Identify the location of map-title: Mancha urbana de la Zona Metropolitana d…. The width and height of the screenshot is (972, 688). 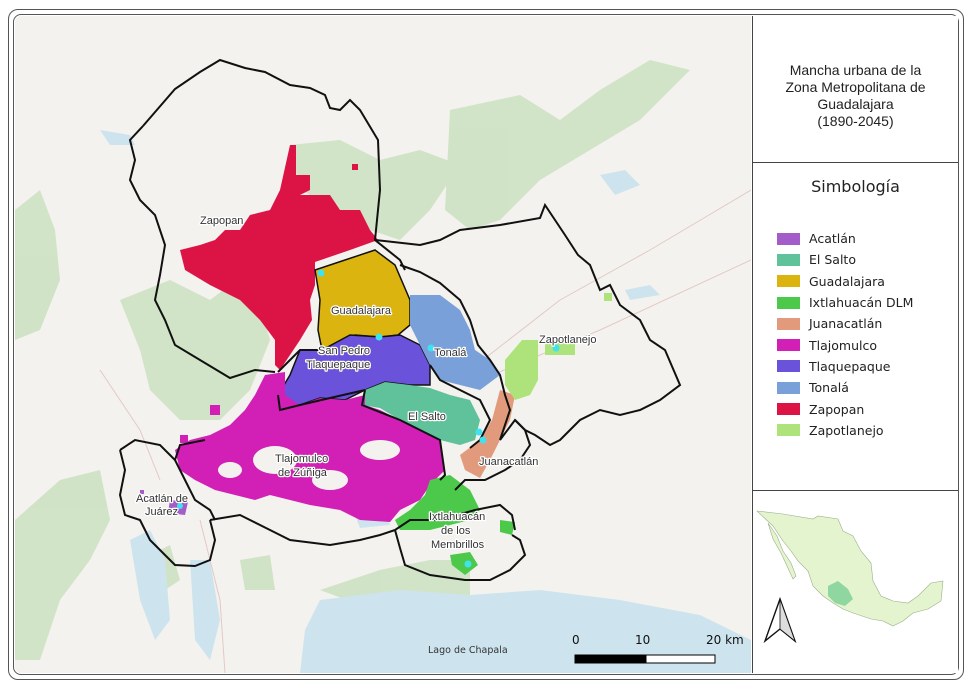
(855, 95).